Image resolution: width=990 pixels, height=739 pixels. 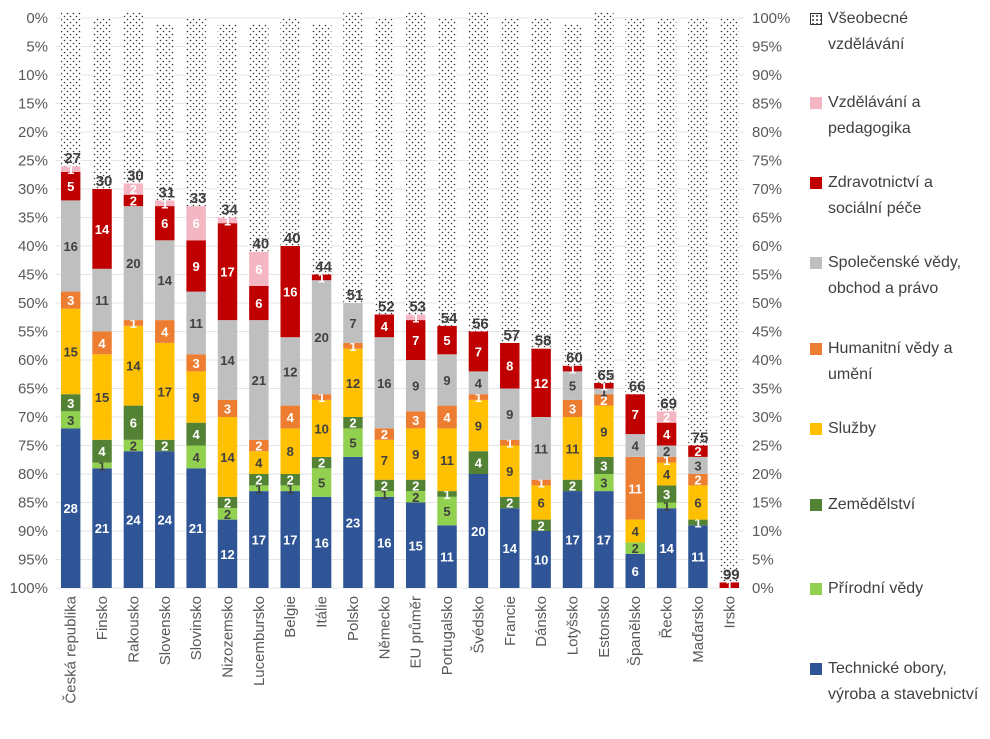 What do you see at coordinates (33, 446) in the screenshot?
I see `left-tick-label: 75%` at bounding box center [33, 446].